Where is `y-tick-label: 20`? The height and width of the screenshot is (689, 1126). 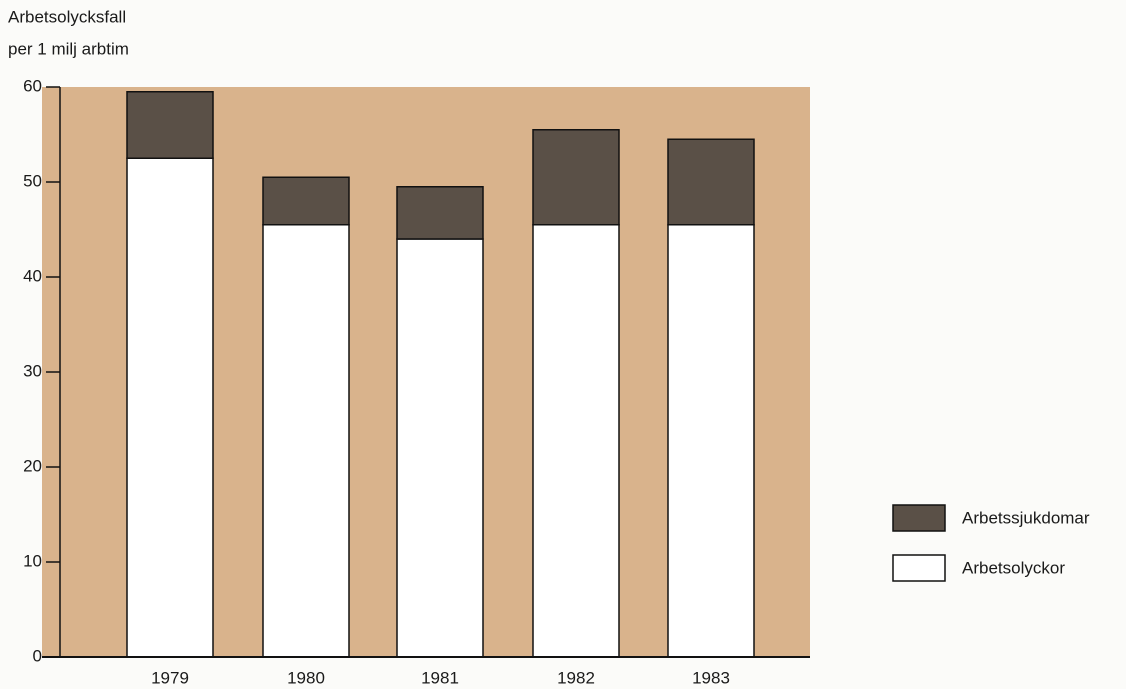 y-tick-label: 20 is located at coordinates (32, 465).